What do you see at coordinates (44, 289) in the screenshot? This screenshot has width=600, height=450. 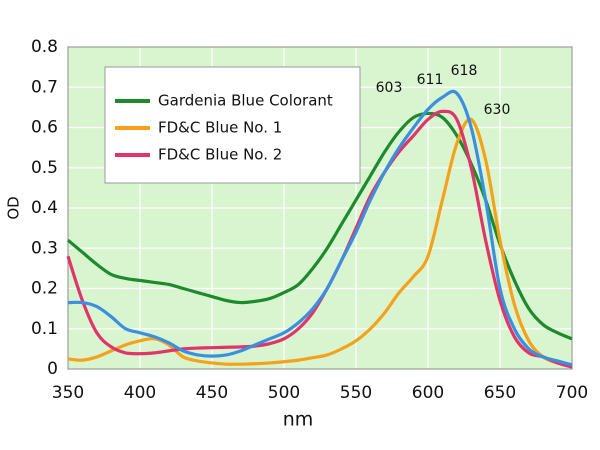 I see `y-tick-label: 0.2` at bounding box center [44, 289].